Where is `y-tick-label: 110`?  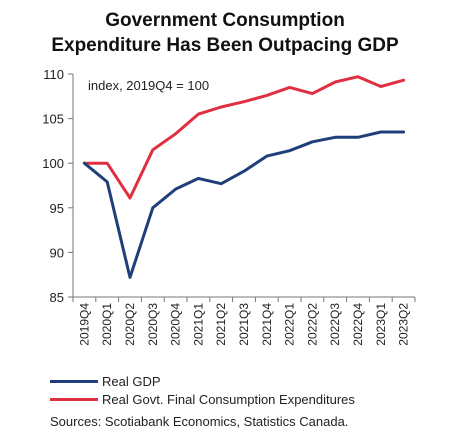 y-tick-label: 110 is located at coordinates (53, 74).